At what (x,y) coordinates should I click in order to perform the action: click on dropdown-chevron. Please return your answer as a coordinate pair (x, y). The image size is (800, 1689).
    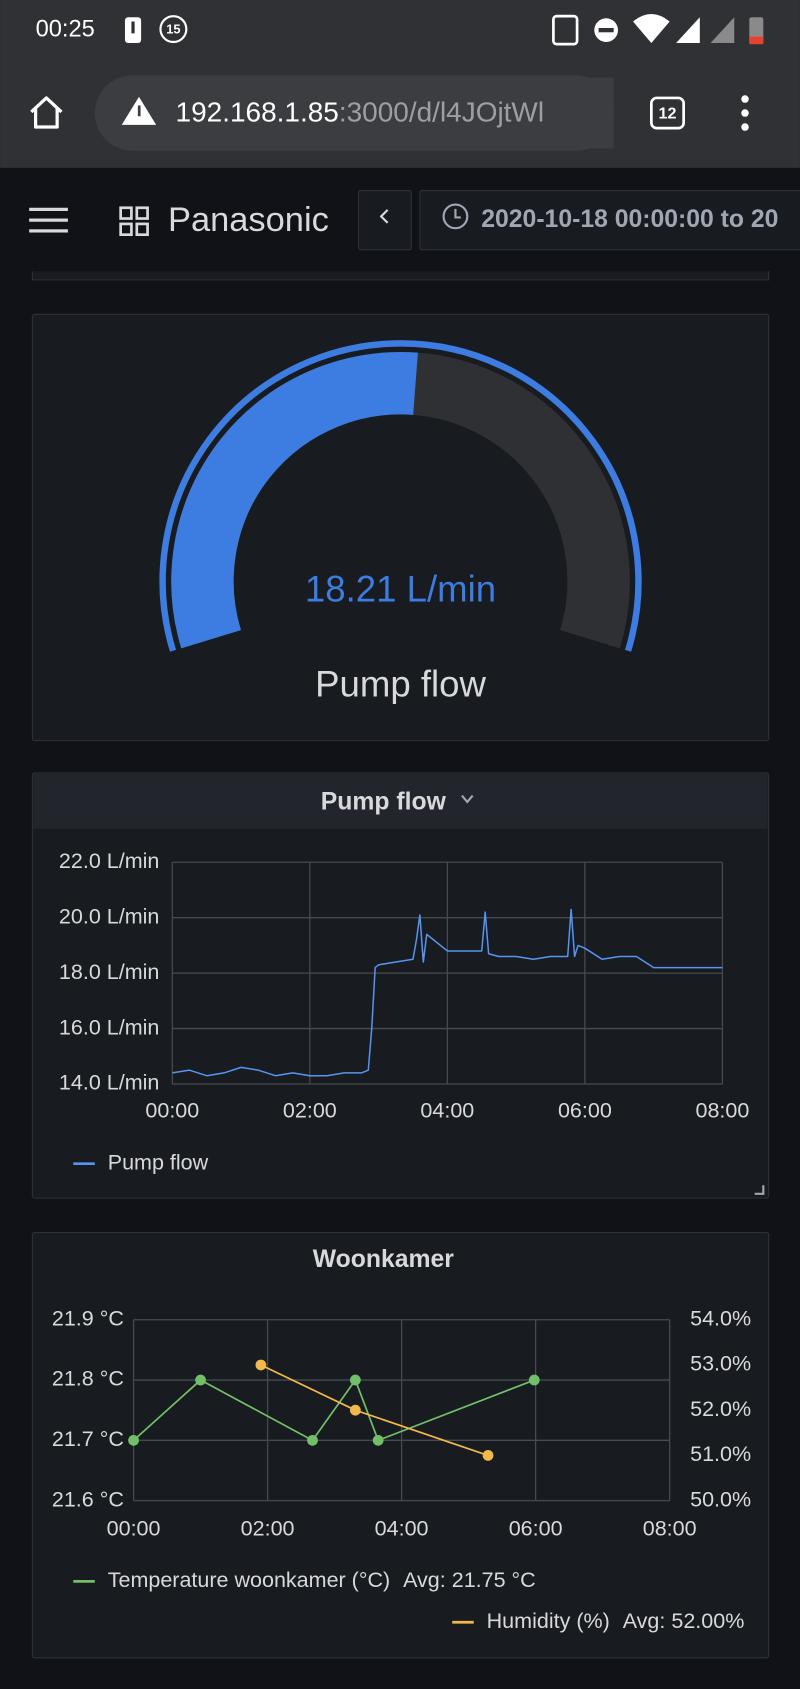
    Looking at the image, I should click on (467, 799).